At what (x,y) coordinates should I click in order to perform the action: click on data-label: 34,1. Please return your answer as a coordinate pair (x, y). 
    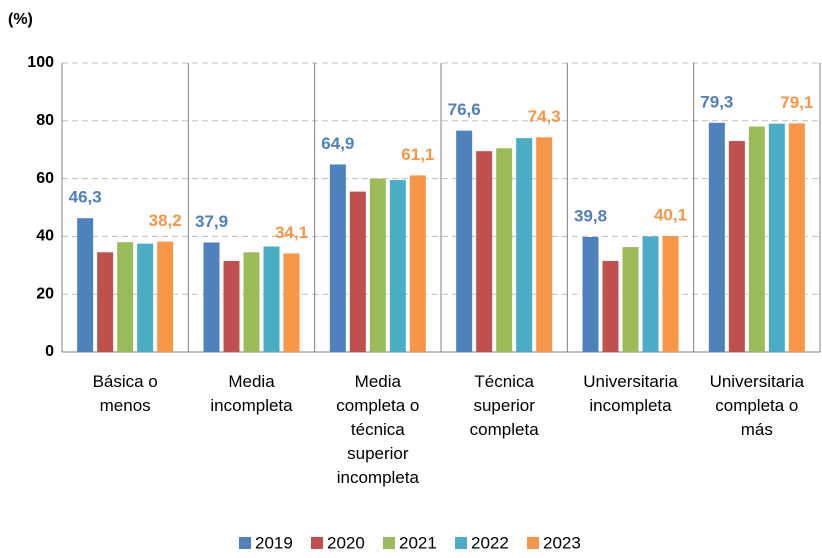
    Looking at the image, I should click on (291, 232).